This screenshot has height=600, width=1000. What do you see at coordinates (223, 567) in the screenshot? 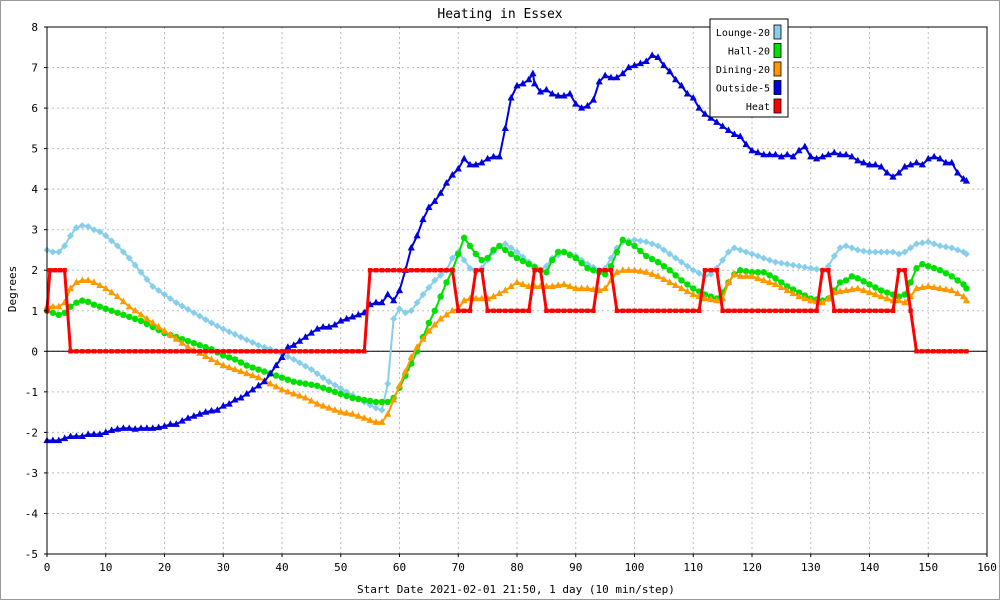
I see `x-tick-label: 30` at bounding box center [223, 567].